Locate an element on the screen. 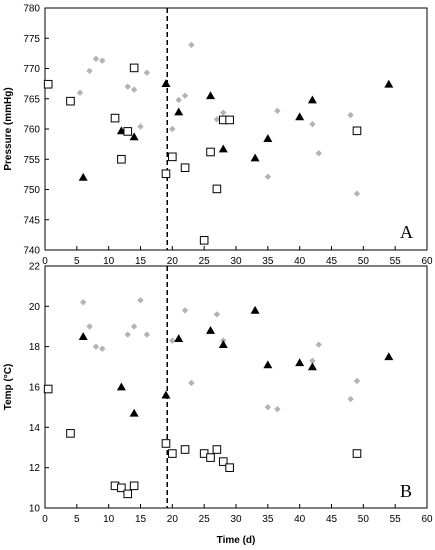 The width and height of the screenshot is (435, 550). panel-a-y-ticks: 740 745 750 755 760 765 770 775 780 is located at coordinates (36, 130).